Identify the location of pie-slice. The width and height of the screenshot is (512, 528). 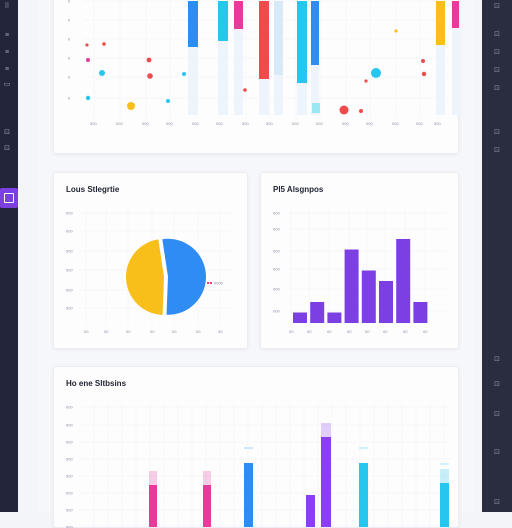
(184, 277).